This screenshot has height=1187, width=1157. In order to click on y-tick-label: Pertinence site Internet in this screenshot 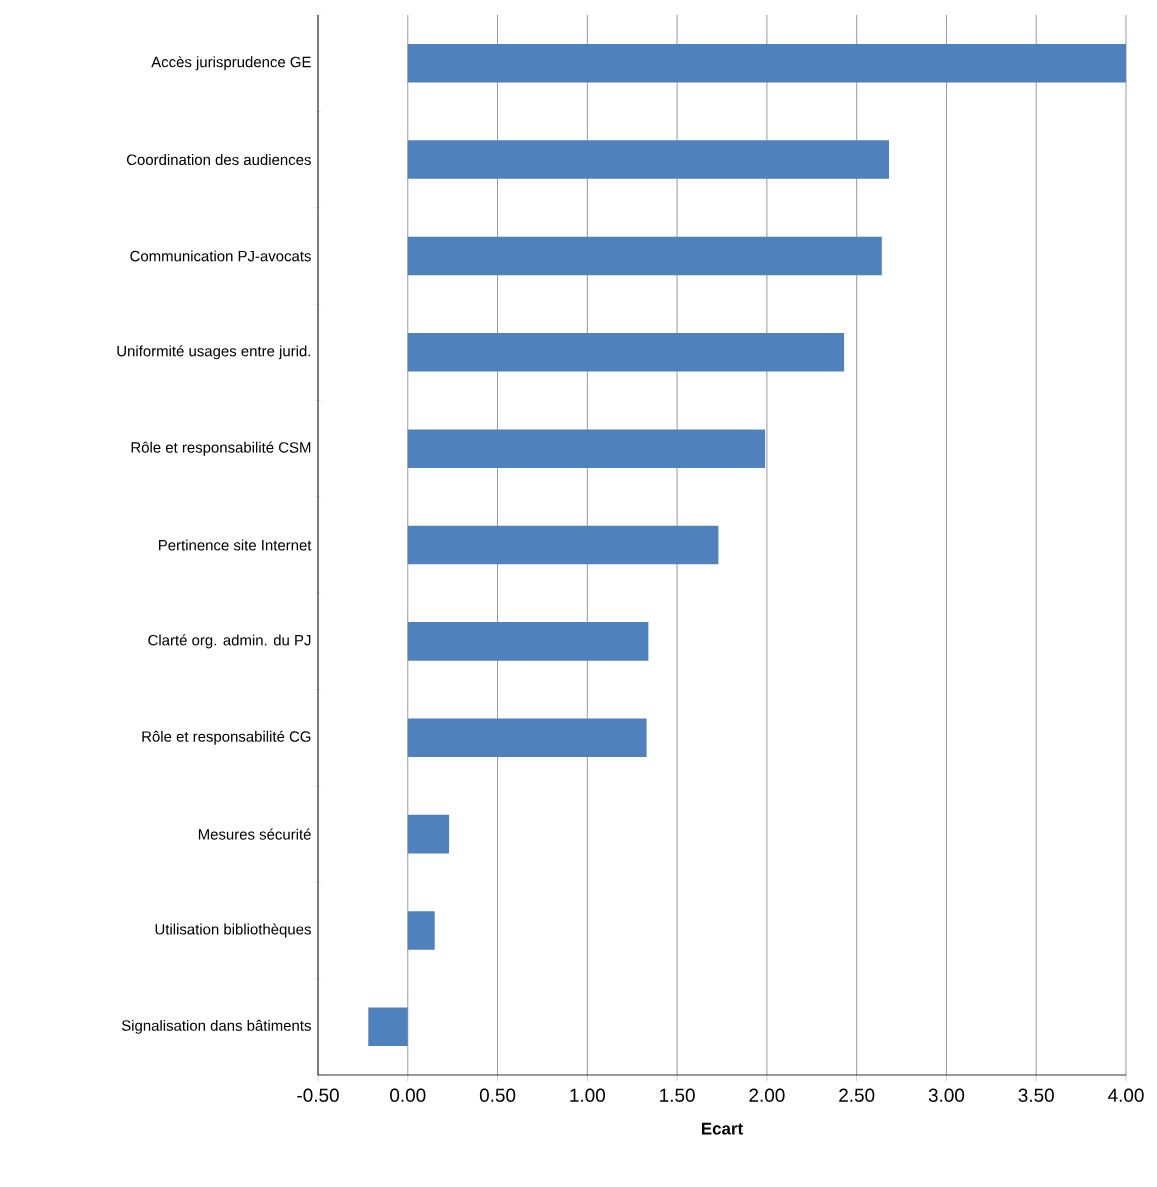, I will do `click(235, 545)`.